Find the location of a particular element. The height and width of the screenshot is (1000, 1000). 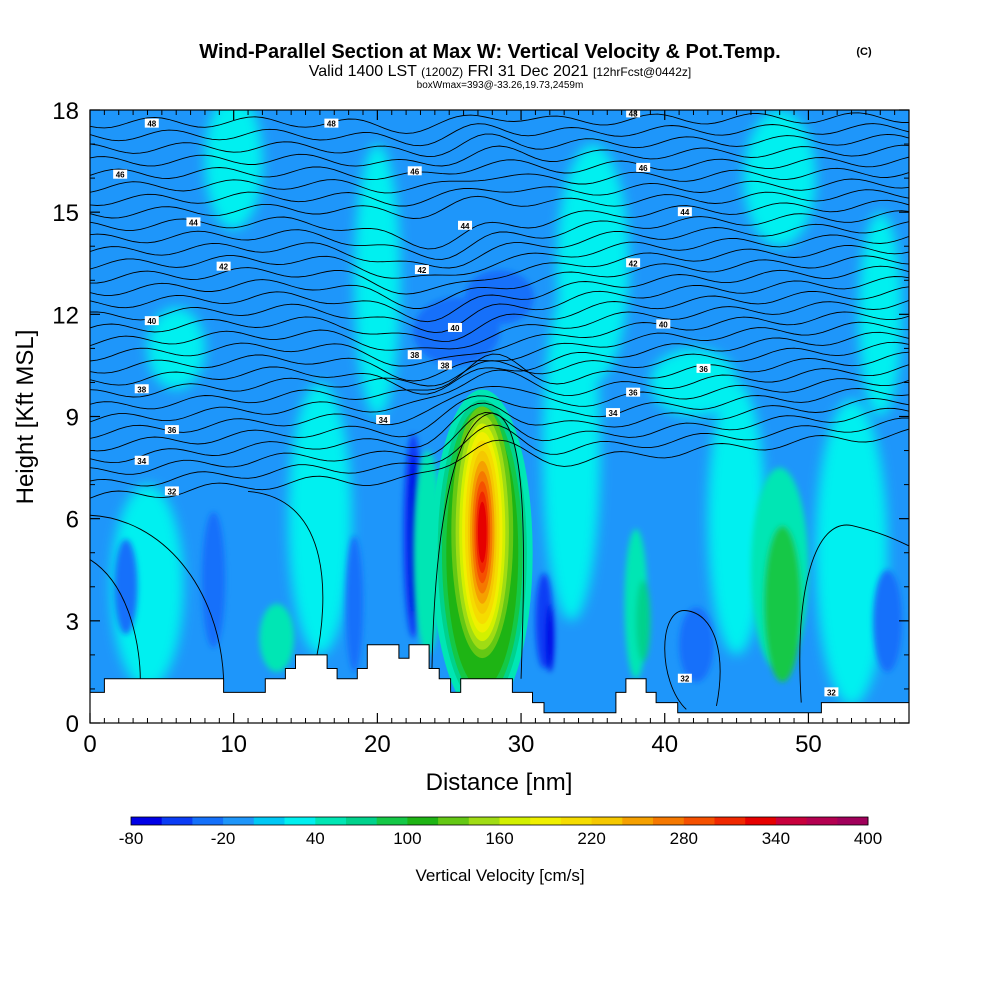

svg-text: 40 is located at coordinates (151, 321).